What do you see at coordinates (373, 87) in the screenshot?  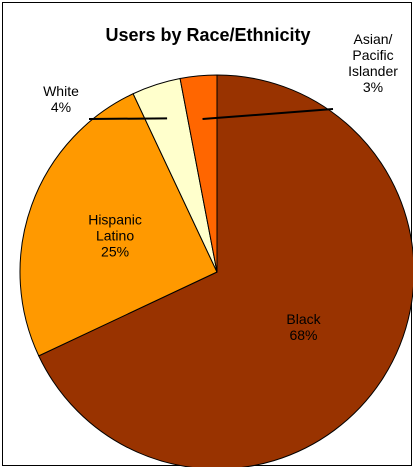 I see `slice-label-line: 3%` at bounding box center [373, 87].